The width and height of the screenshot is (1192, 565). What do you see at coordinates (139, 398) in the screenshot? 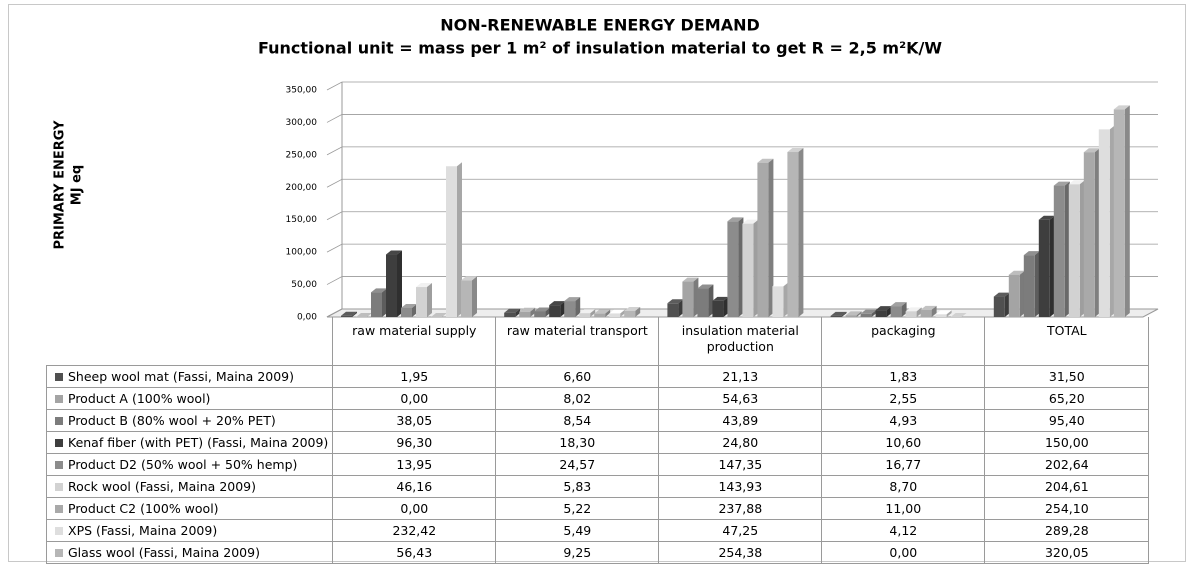
I see `legend-label: Product A (100% wool)` at bounding box center [139, 398].